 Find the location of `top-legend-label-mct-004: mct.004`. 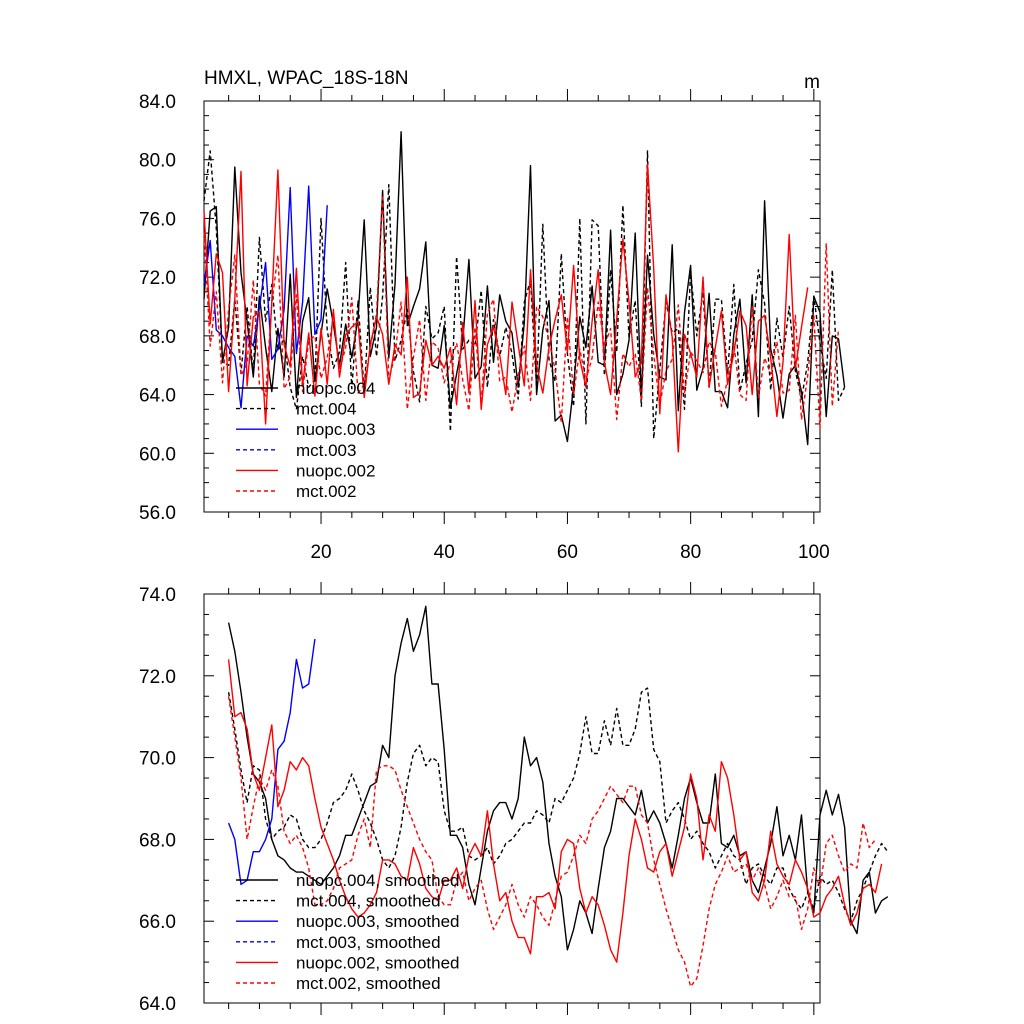

top-legend-label-mct-004: mct.004 is located at coordinates (326, 409).